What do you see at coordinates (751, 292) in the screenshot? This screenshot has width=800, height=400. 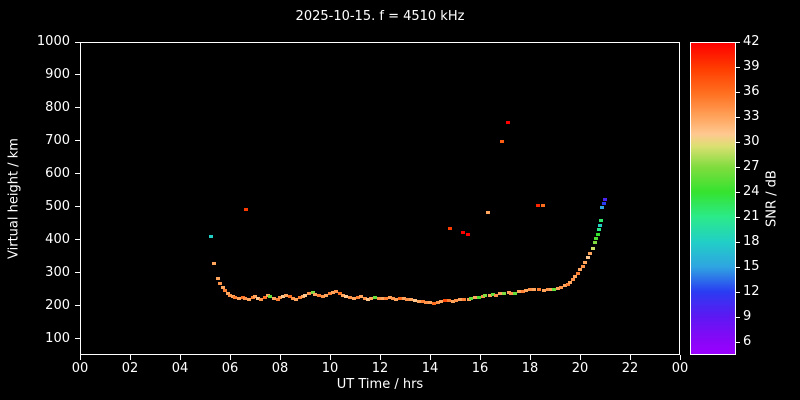 I see `colorbar-tick-label: 12` at bounding box center [751, 292].